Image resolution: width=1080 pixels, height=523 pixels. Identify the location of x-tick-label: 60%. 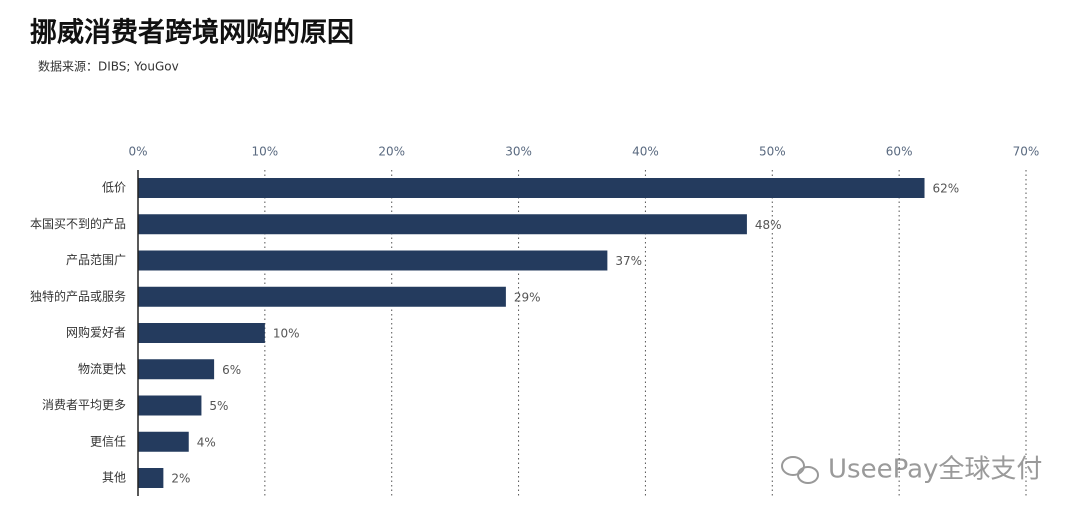
(899, 152).